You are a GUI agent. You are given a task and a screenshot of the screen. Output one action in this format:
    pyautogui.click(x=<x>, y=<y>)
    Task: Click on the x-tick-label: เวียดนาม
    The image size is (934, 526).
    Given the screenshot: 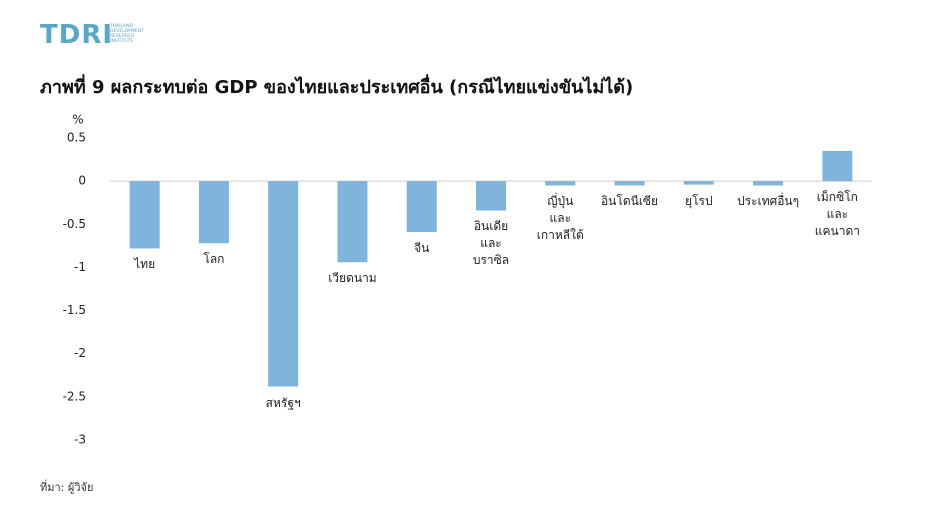 What is the action you would take?
    pyautogui.click(x=352, y=278)
    